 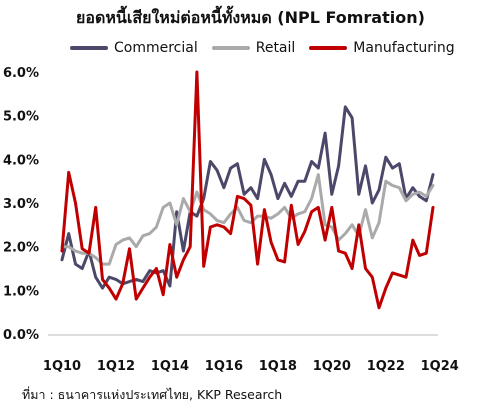 What do you see at coordinates (89, 48) in the screenshot?
I see `legend-swatch-commercial` at bounding box center [89, 48].